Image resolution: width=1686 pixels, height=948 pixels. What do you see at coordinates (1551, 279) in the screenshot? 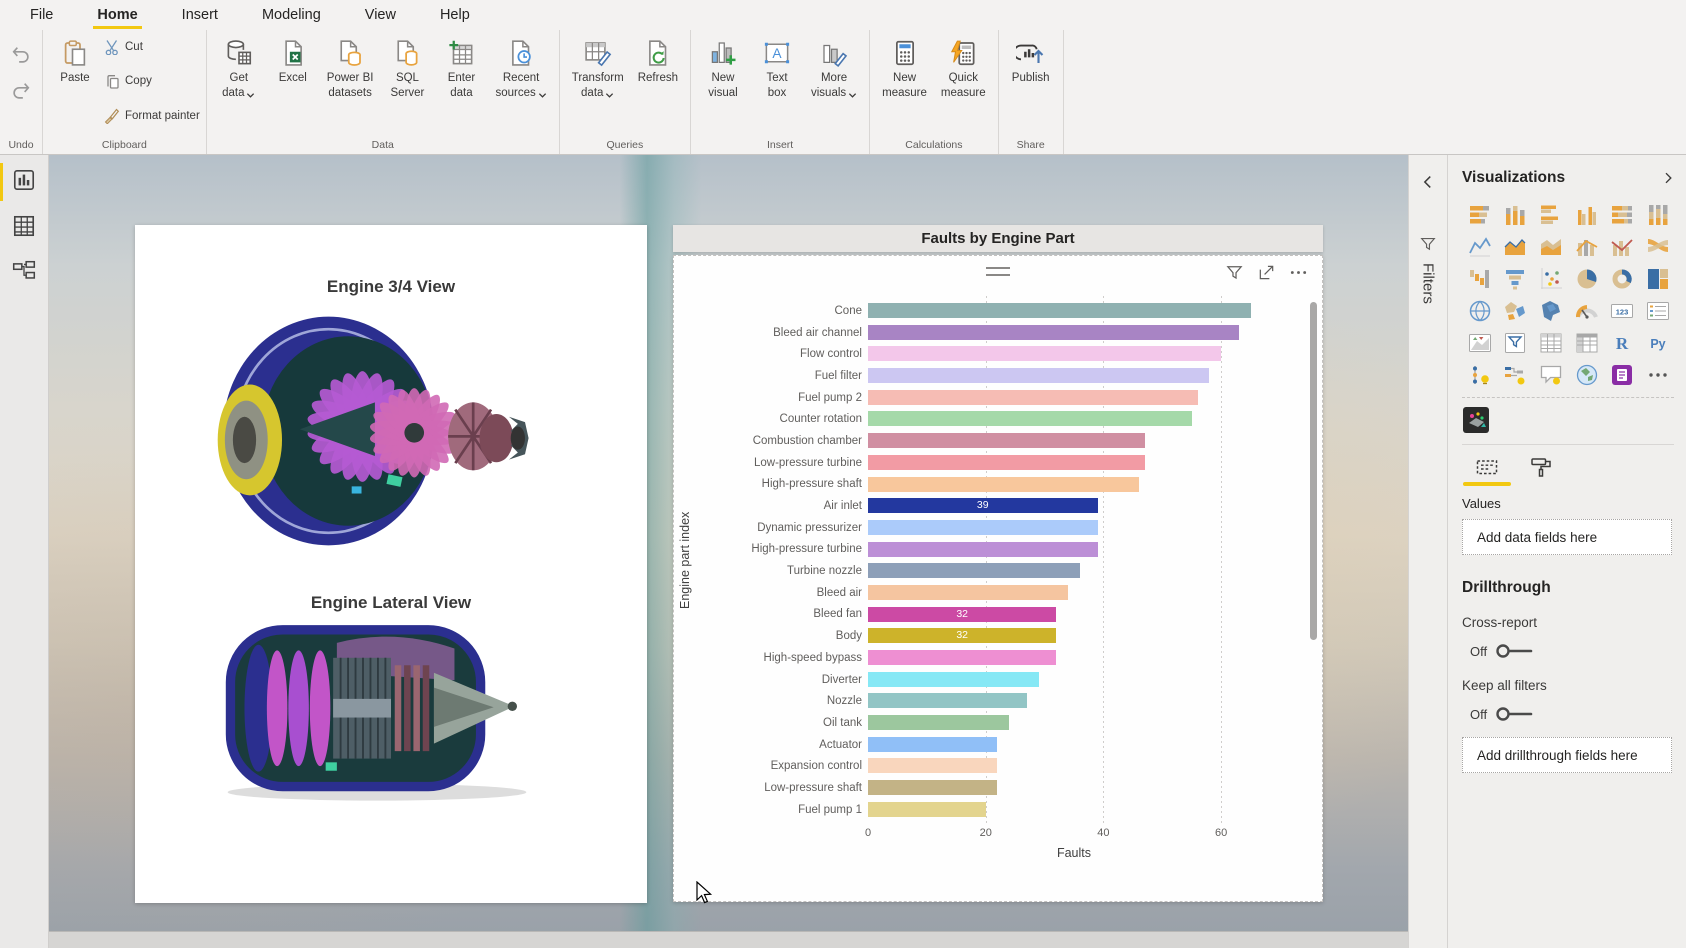
I see `viz-scatter-chart-icon` at bounding box center [1551, 279].